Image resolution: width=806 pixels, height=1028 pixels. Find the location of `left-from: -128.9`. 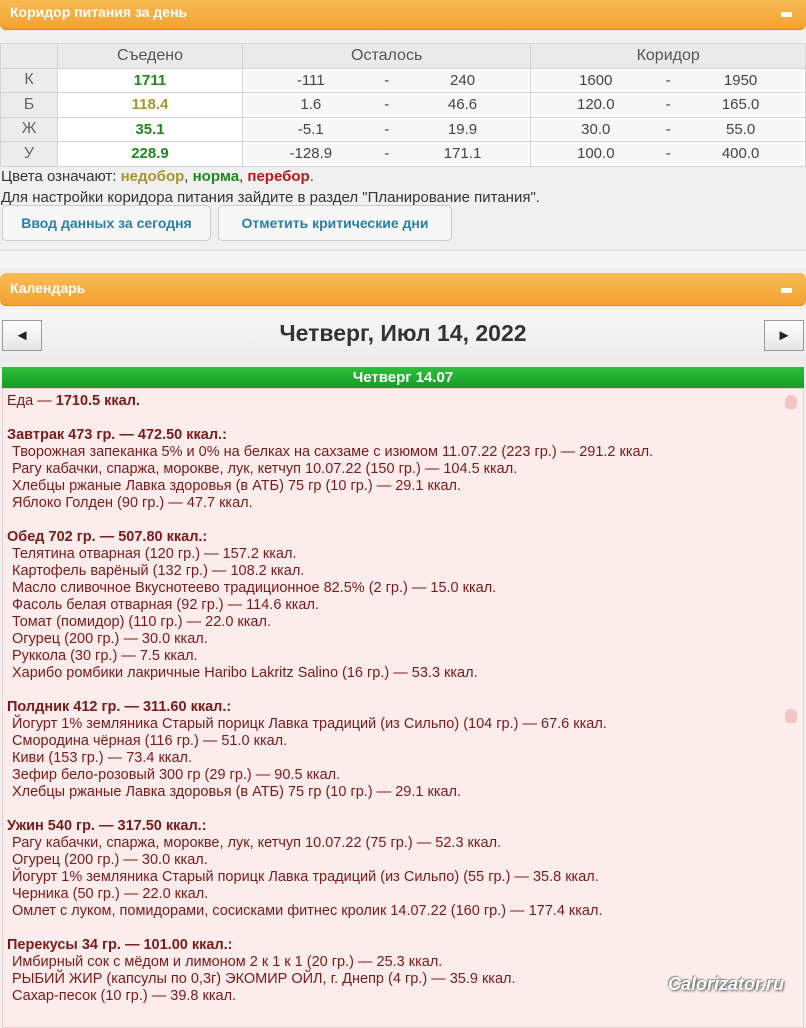

left-from: -128.9 is located at coordinates (311, 154).